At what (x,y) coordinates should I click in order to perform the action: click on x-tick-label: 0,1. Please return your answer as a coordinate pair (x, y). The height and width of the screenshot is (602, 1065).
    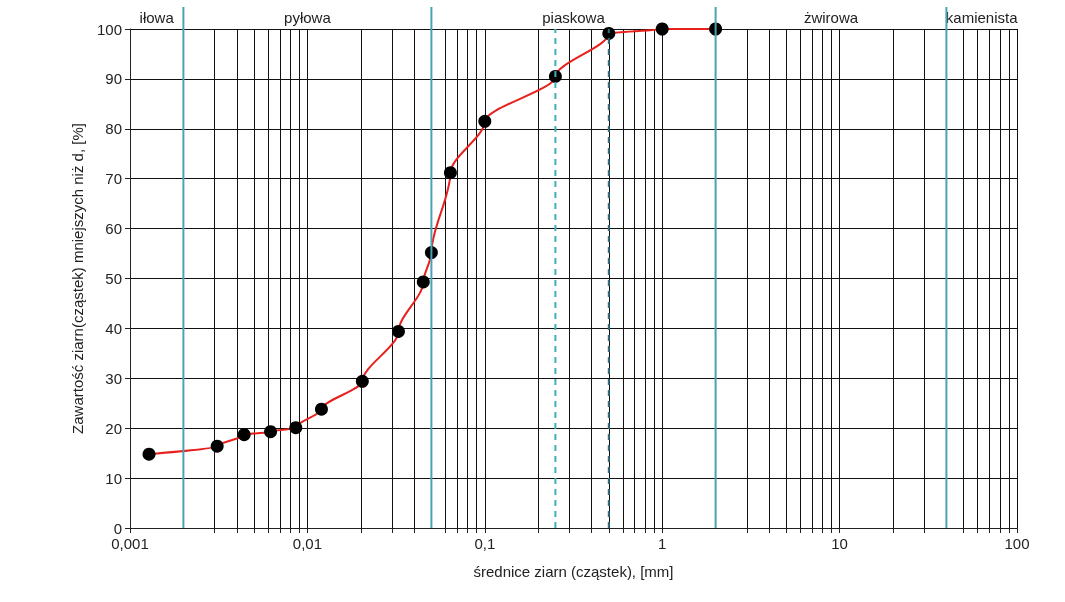
    Looking at the image, I should click on (485, 543).